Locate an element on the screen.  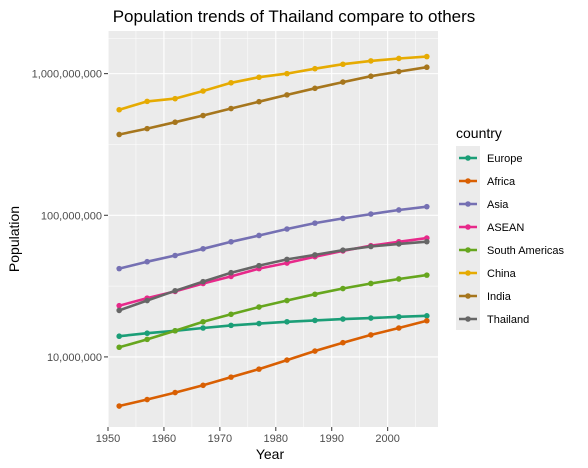
y-tick-label: 1,000,000,000 is located at coordinates (67, 75).